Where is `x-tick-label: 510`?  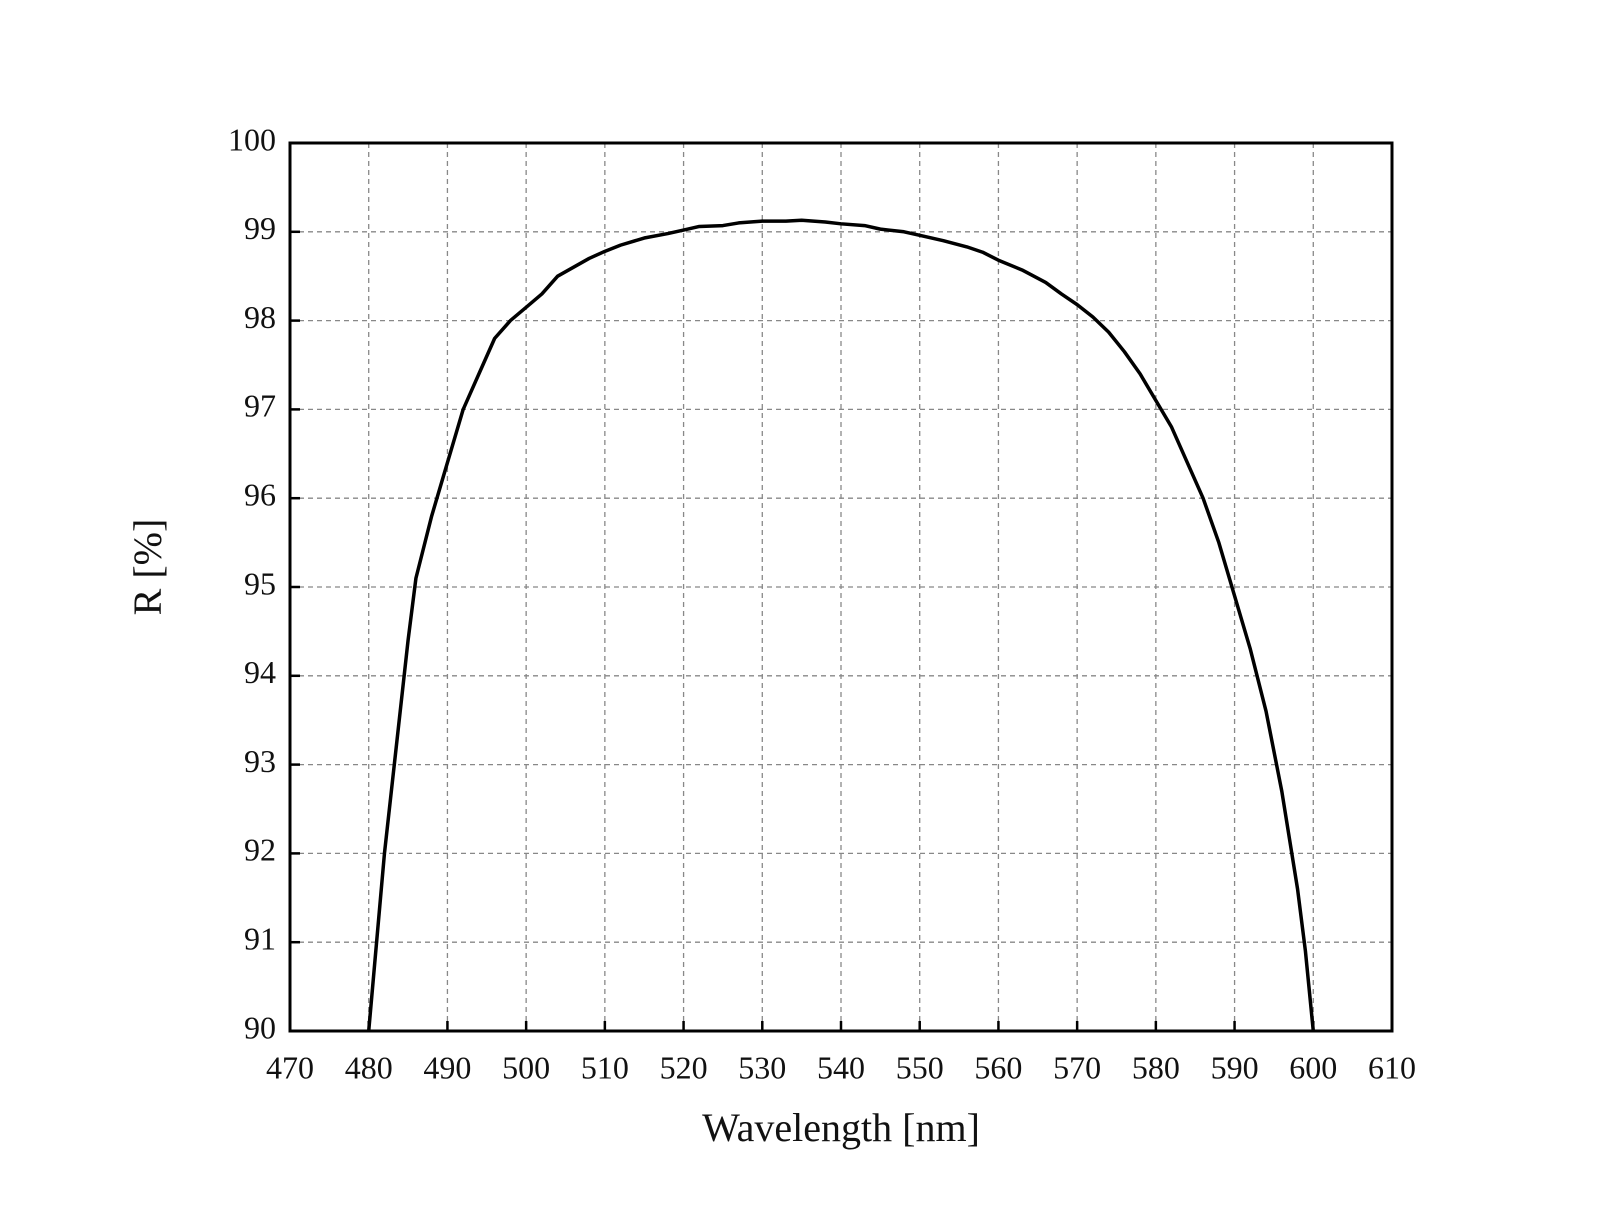
x-tick-label: 510 is located at coordinates (605, 1067).